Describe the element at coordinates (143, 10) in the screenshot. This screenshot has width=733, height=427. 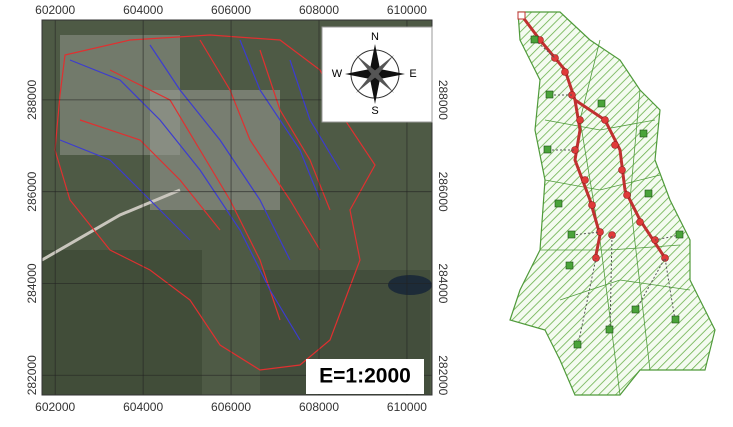
I see `x-tick-label-top: 604000` at that location.